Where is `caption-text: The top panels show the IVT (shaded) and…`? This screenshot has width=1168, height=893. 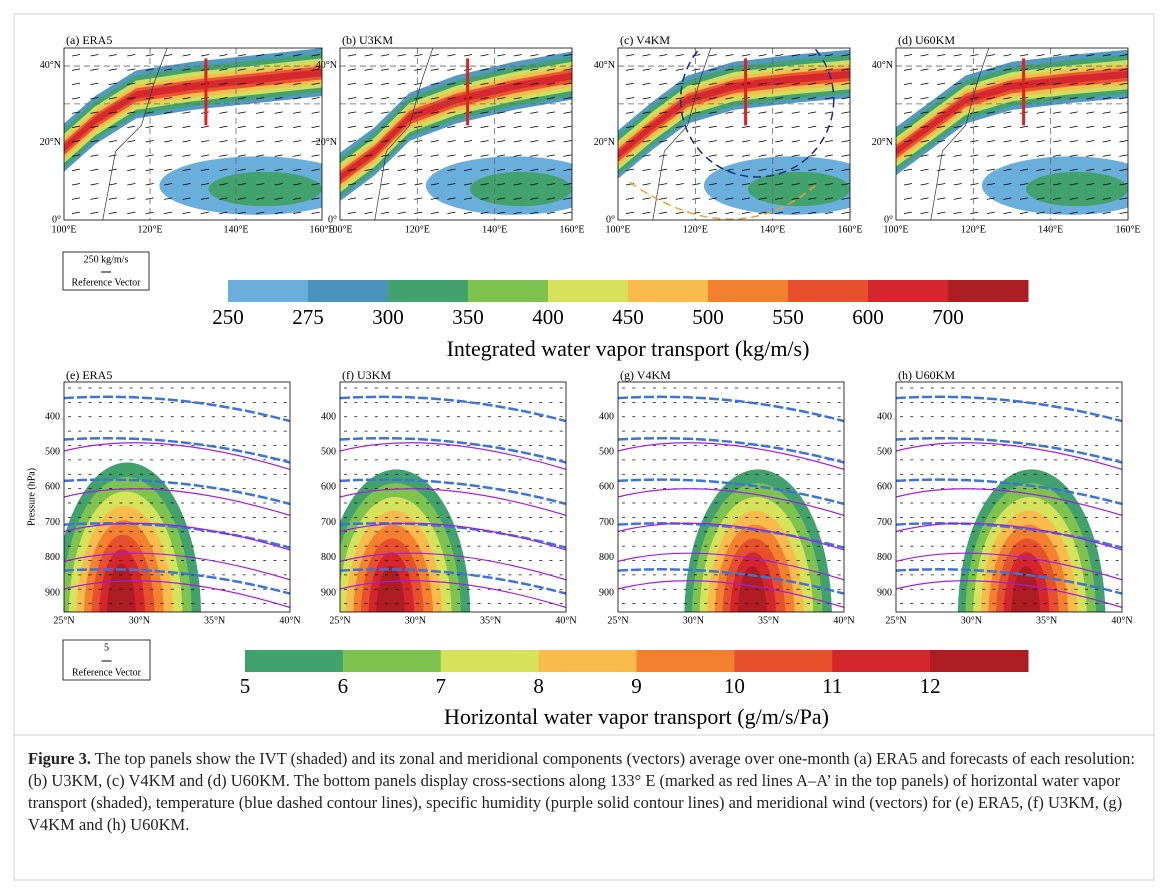
caption-text: The top panels show the IVT (shaded) and… is located at coordinates (582, 791).